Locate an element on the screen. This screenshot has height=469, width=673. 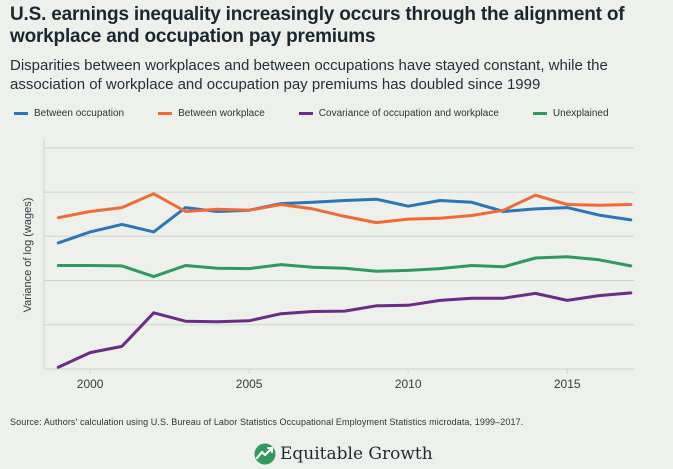
legend-item-unexplained: Unexplained is located at coordinates (570, 113).